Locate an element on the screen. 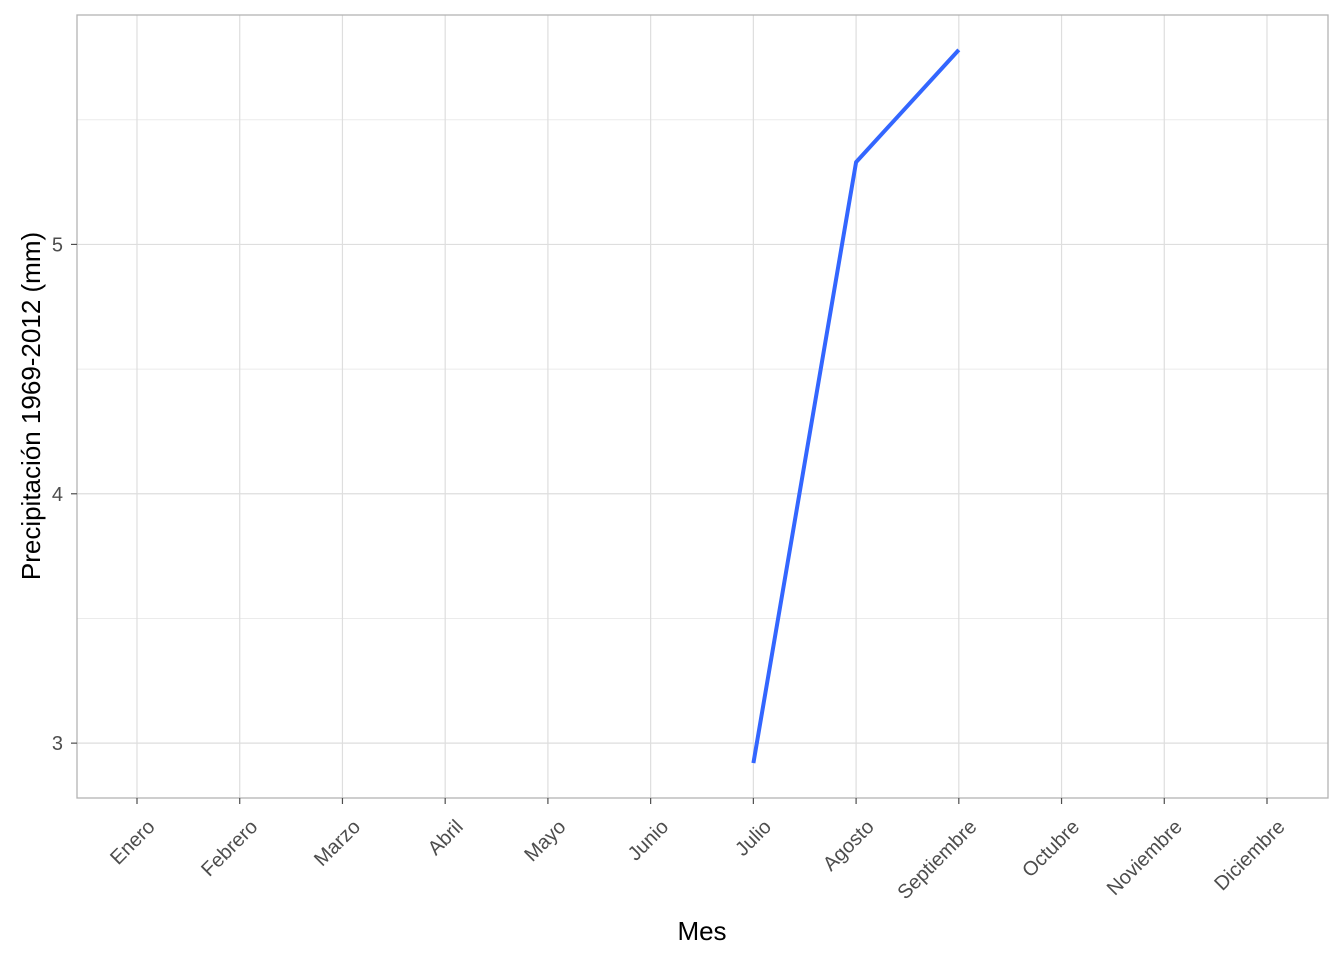 The image size is (1344, 960). y-tick-label: 3 is located at coordinates (57, 744).